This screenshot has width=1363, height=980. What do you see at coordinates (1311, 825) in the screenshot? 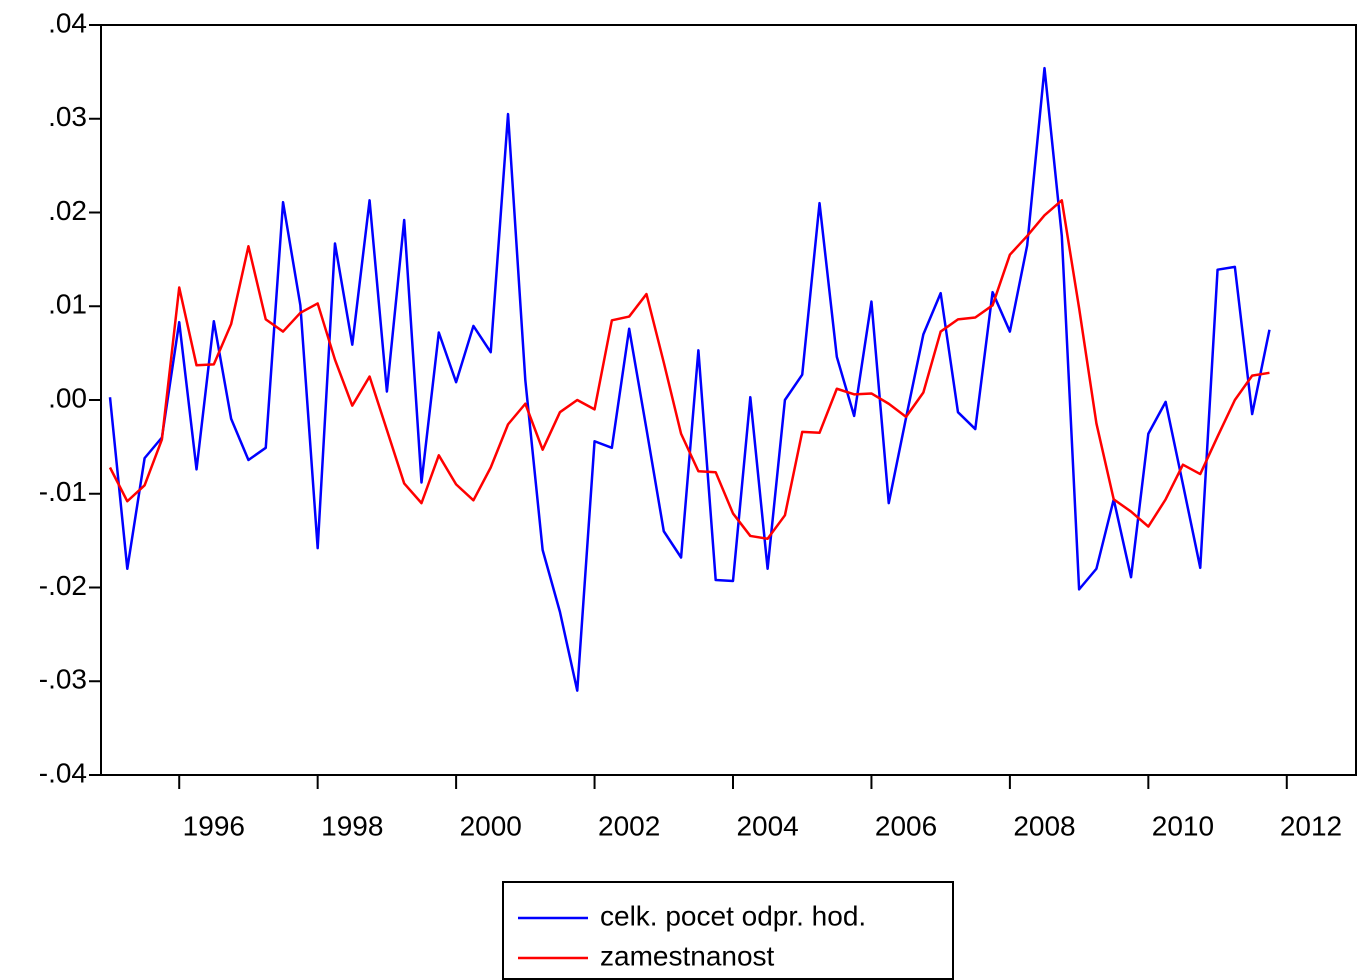
I see `x-tick-label: 2012` at bounding box center [1311, 825].